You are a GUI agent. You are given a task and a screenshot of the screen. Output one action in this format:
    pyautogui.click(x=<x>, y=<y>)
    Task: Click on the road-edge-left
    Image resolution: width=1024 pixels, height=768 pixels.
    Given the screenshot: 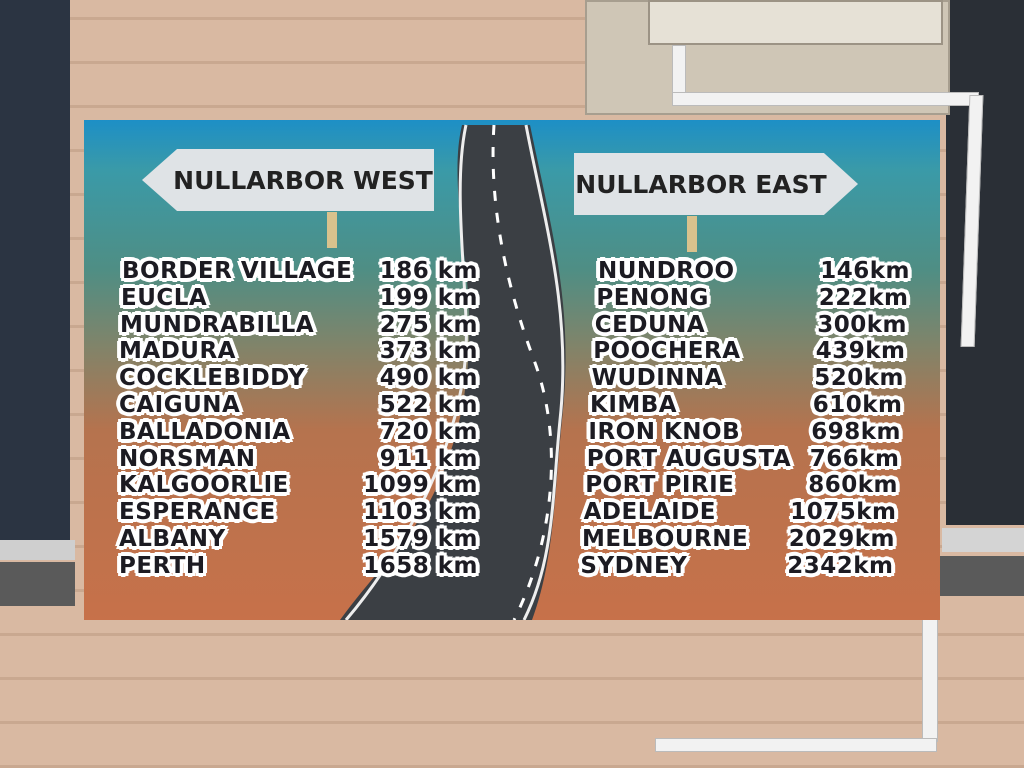 What is the action you would take?
    pyautogui.click(x=406, y=372)
    